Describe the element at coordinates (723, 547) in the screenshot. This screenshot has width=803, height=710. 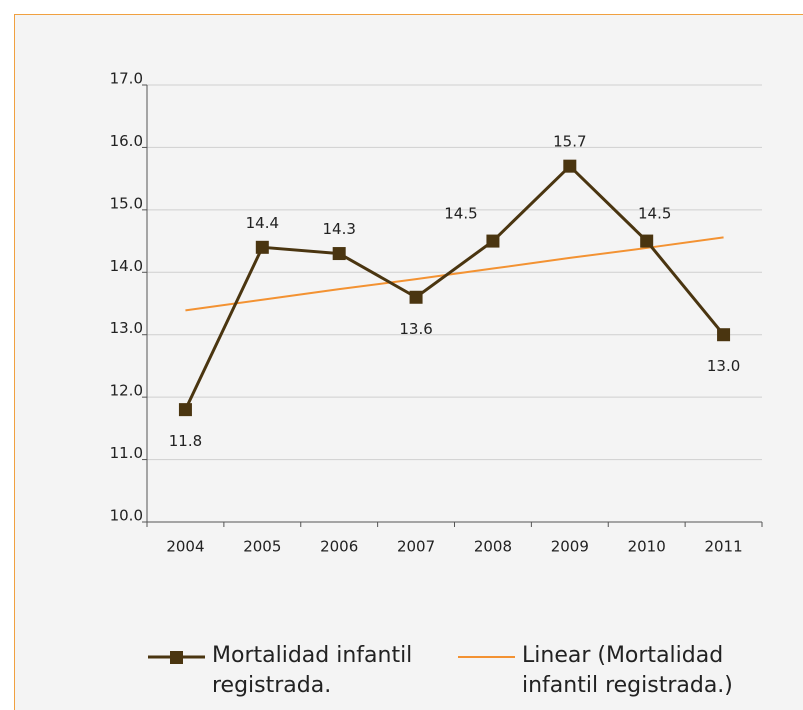
I see `x-tick-label: 2011` at that location.